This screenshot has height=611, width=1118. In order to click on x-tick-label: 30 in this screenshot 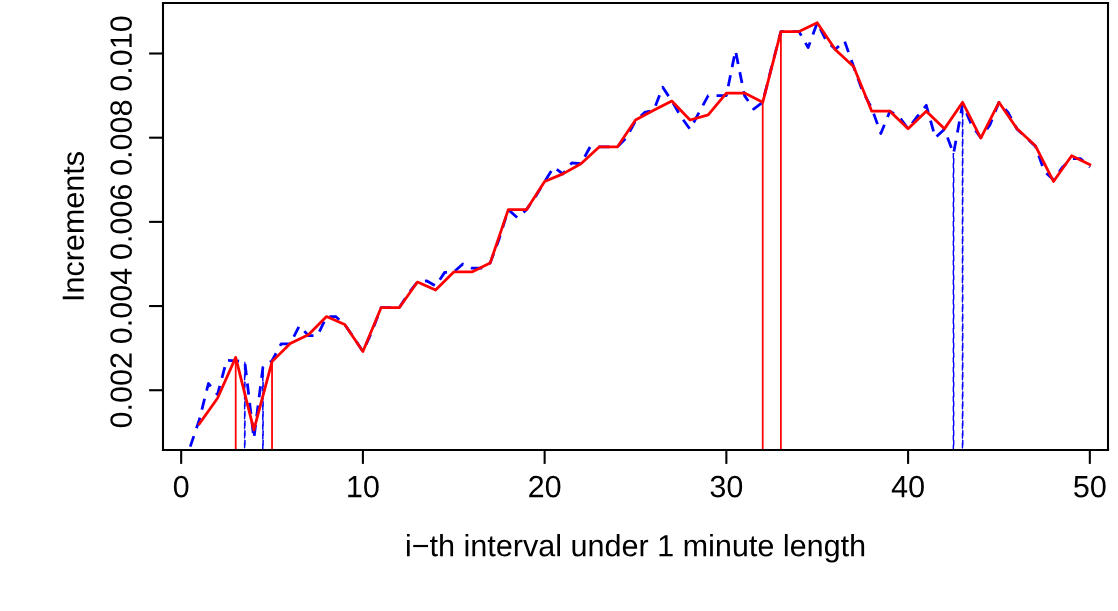, I will do `click(726, 486)`.